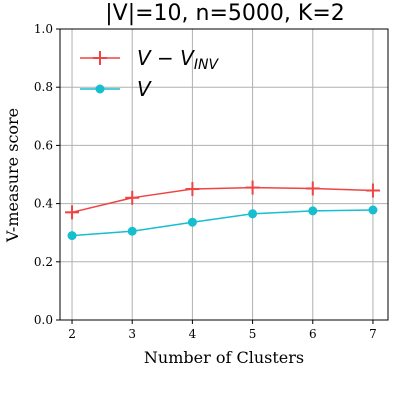 The height and width of the screenshot is (400, 400). I want to click on legend-entry: V − VINV, so click(149, 59).